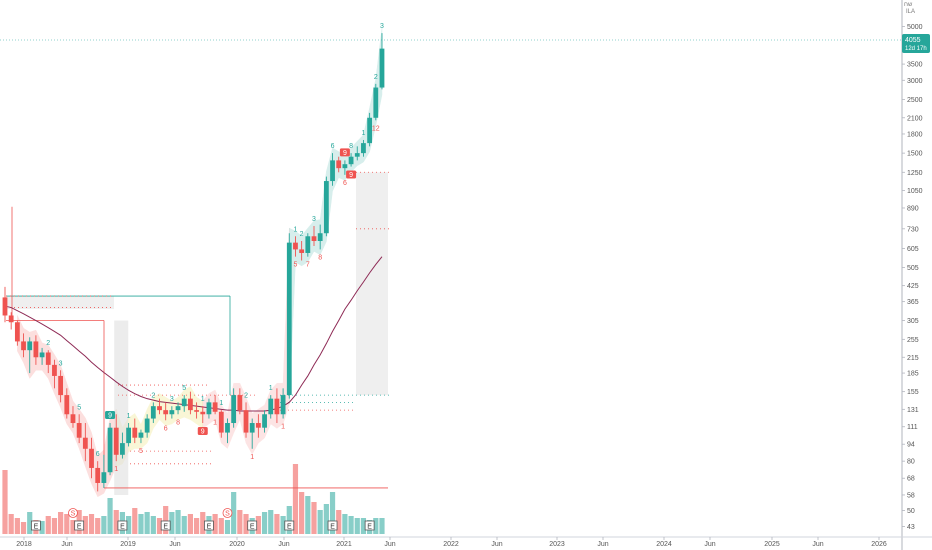 This screenshot has height=550, width=932. I want to click on y-tick-label: 255, so click(913, 340).